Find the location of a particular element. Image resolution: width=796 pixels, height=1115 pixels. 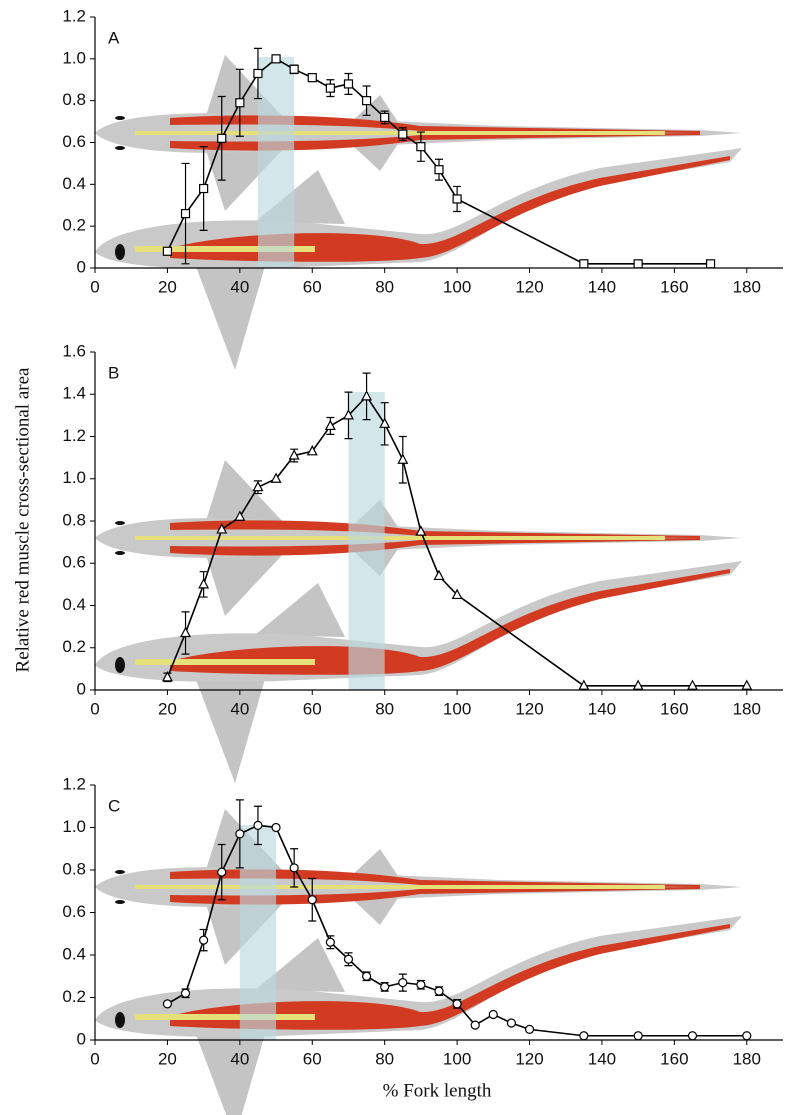

x-axis-label: % Fork length is located at coordinates (437, 1090).